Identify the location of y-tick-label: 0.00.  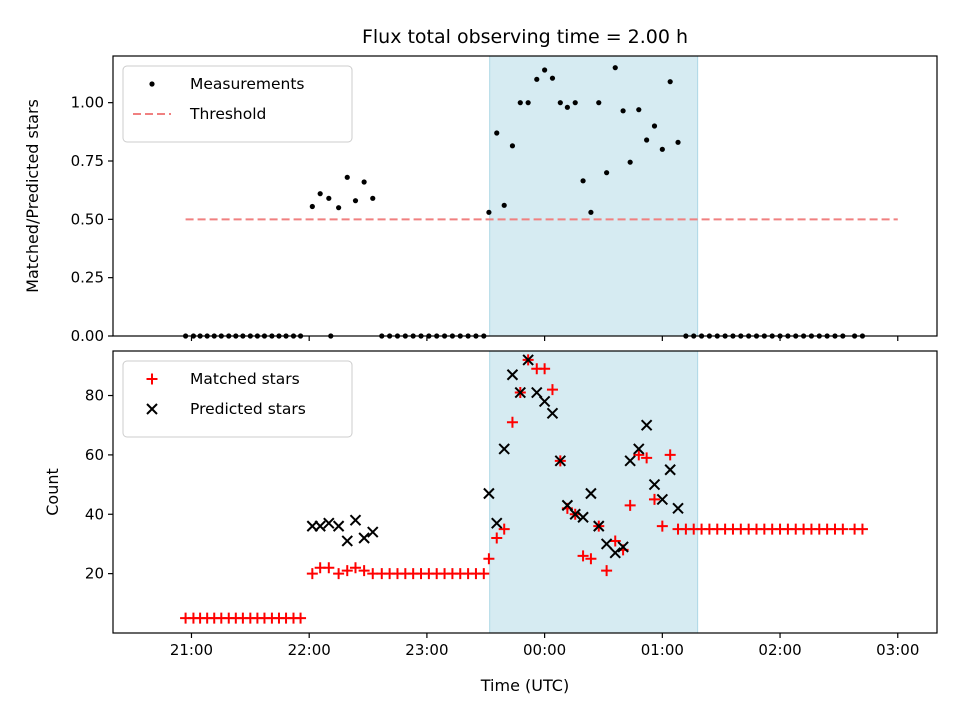
(87, 336).